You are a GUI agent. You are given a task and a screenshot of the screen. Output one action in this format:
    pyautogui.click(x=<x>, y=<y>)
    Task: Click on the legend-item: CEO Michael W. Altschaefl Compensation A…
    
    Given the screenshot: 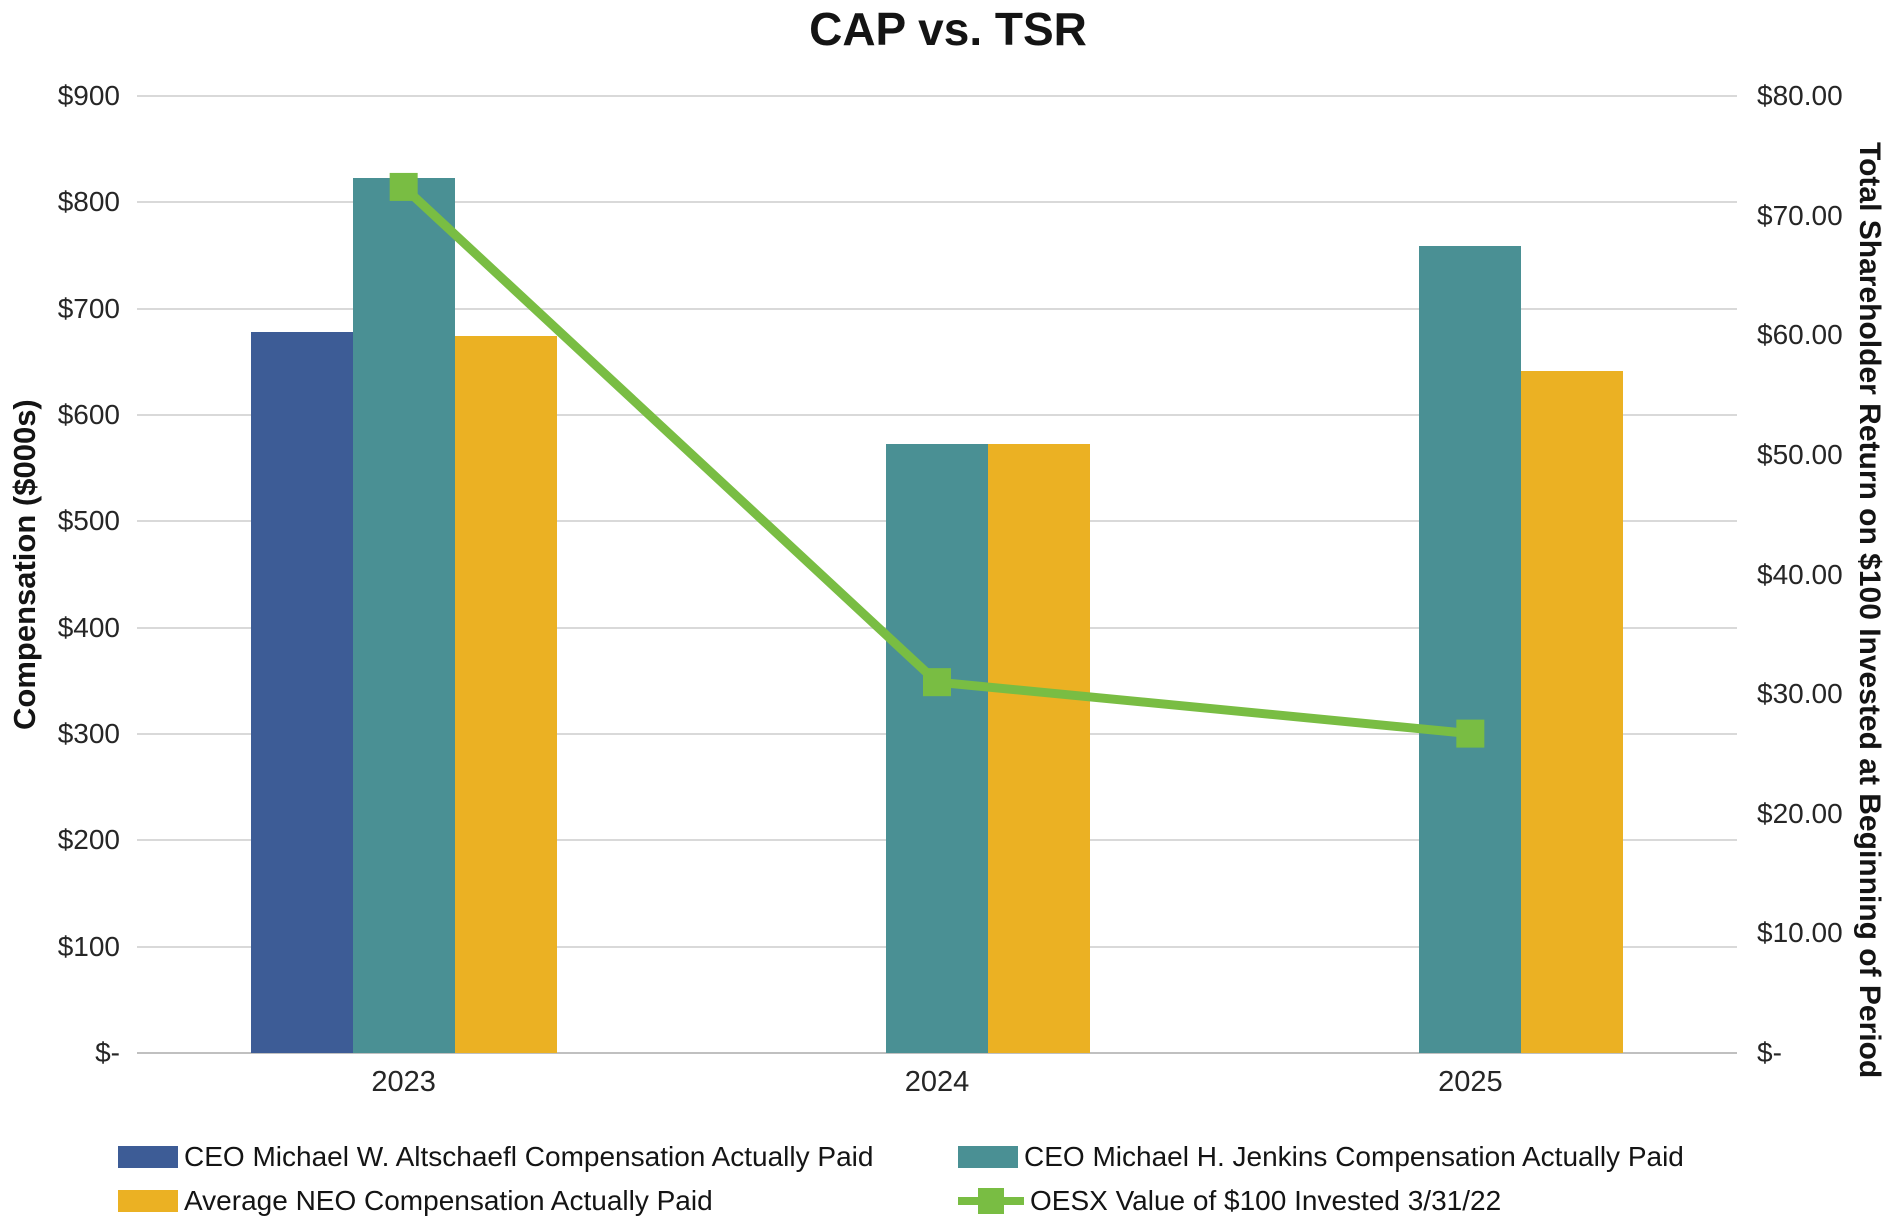 What is the action you would take?
    pyautogui.click(x=495, y=1157)
    